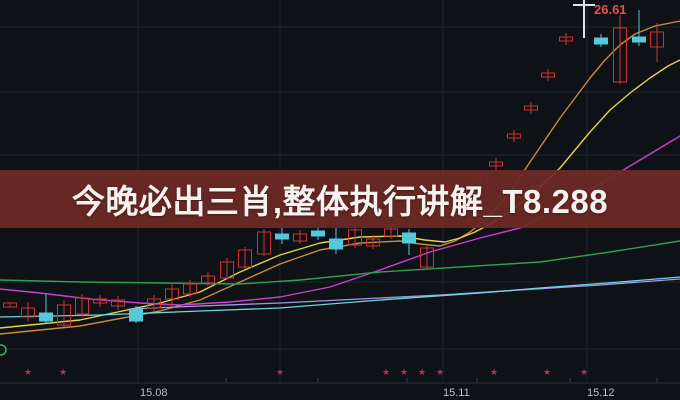 This screenshot has width=680, height=400. I want to click on crosshair-price-label: 26.61, so click(610, 9).